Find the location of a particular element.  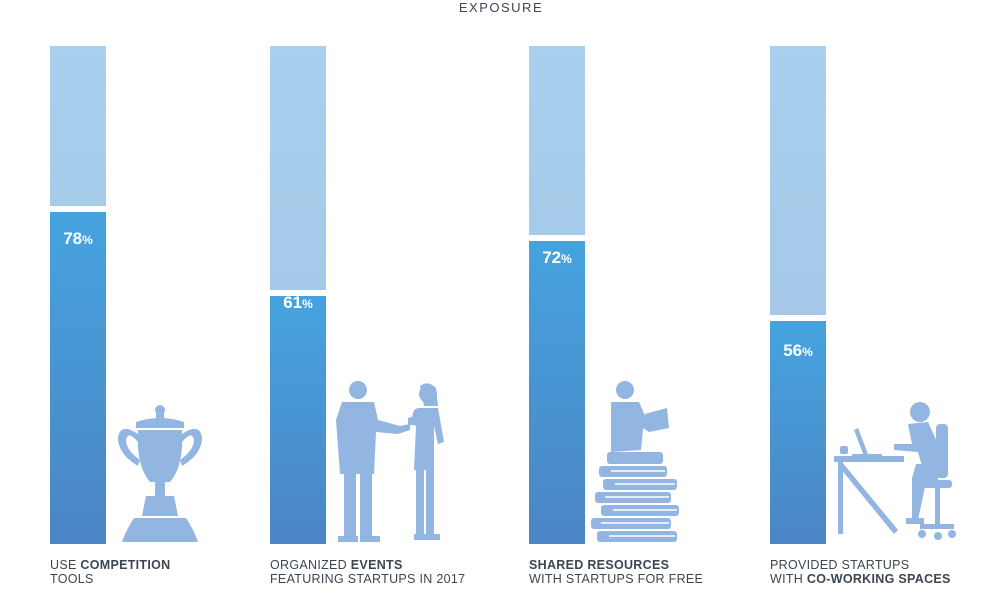

category-label-line2-bold: CO-WORKING SPACES is located at coordinates (878, 579).